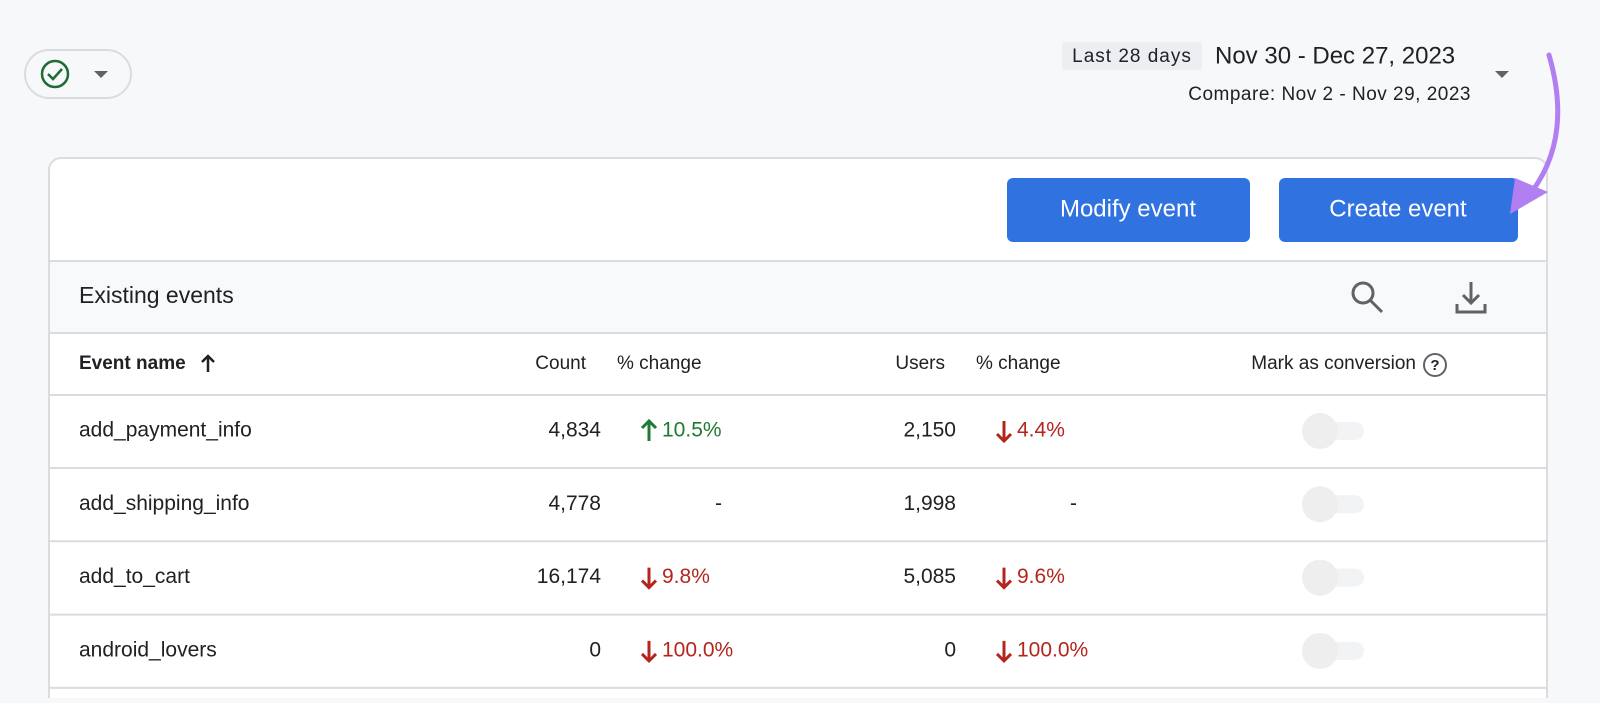 The width and height of the screenshot is (1600, 703). I want to click on percent-change: 9.8%, so click(686, 576).